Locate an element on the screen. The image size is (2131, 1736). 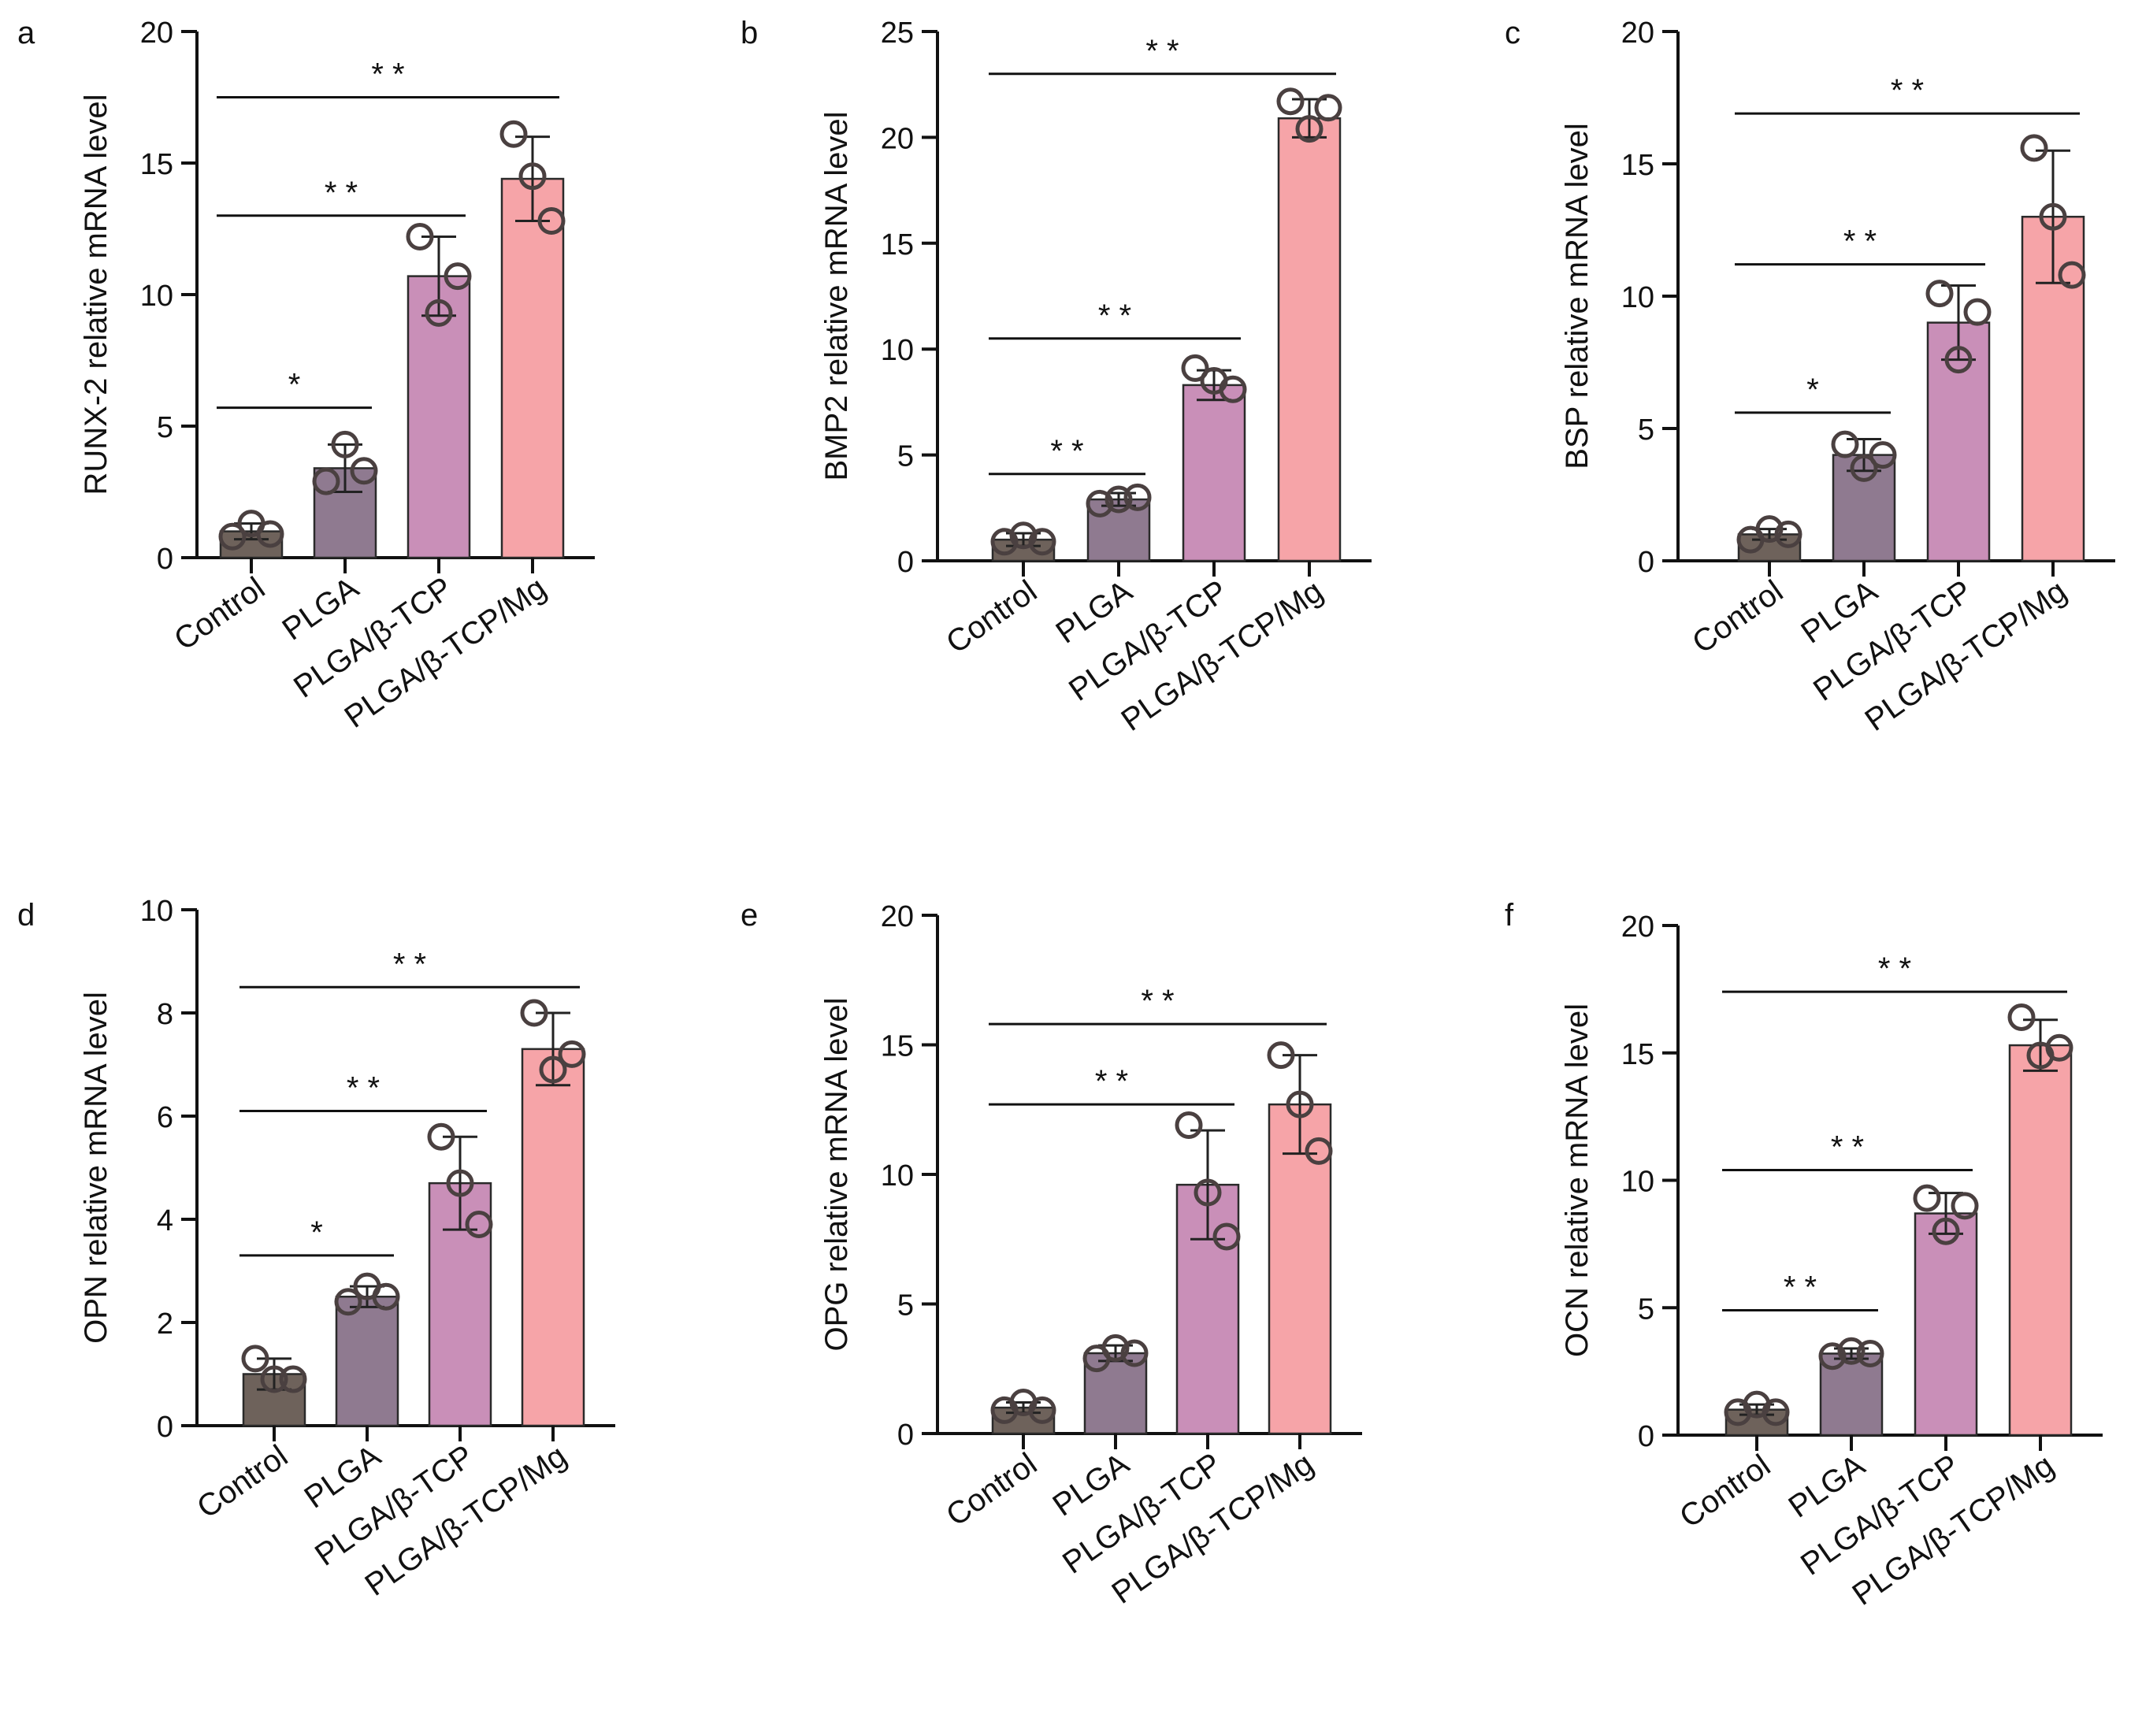
panel-letter: b is located at coordinates (749, 33).